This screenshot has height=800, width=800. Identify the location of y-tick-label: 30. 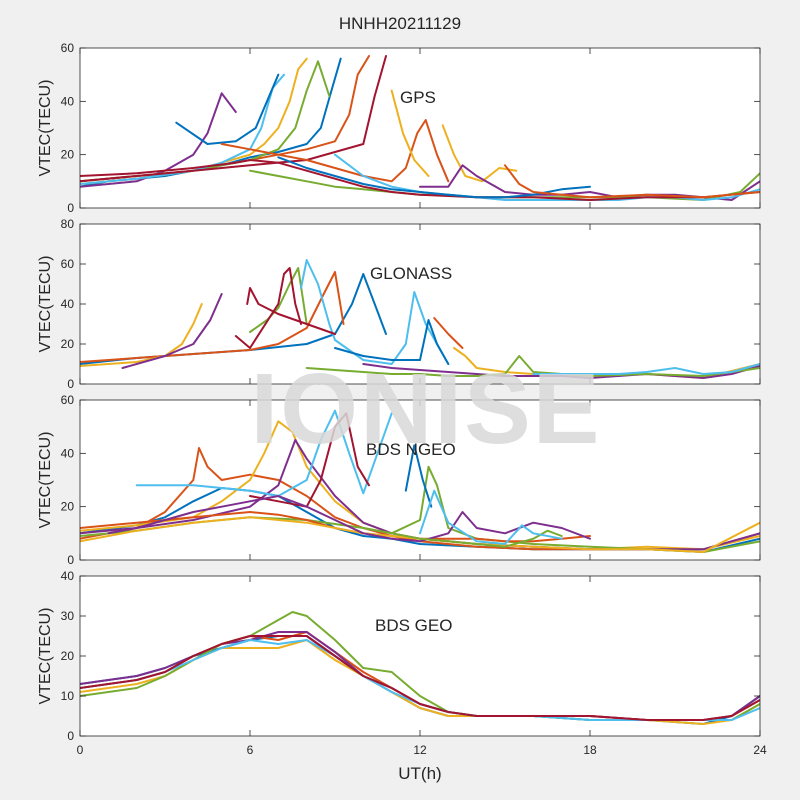
(68, 616).